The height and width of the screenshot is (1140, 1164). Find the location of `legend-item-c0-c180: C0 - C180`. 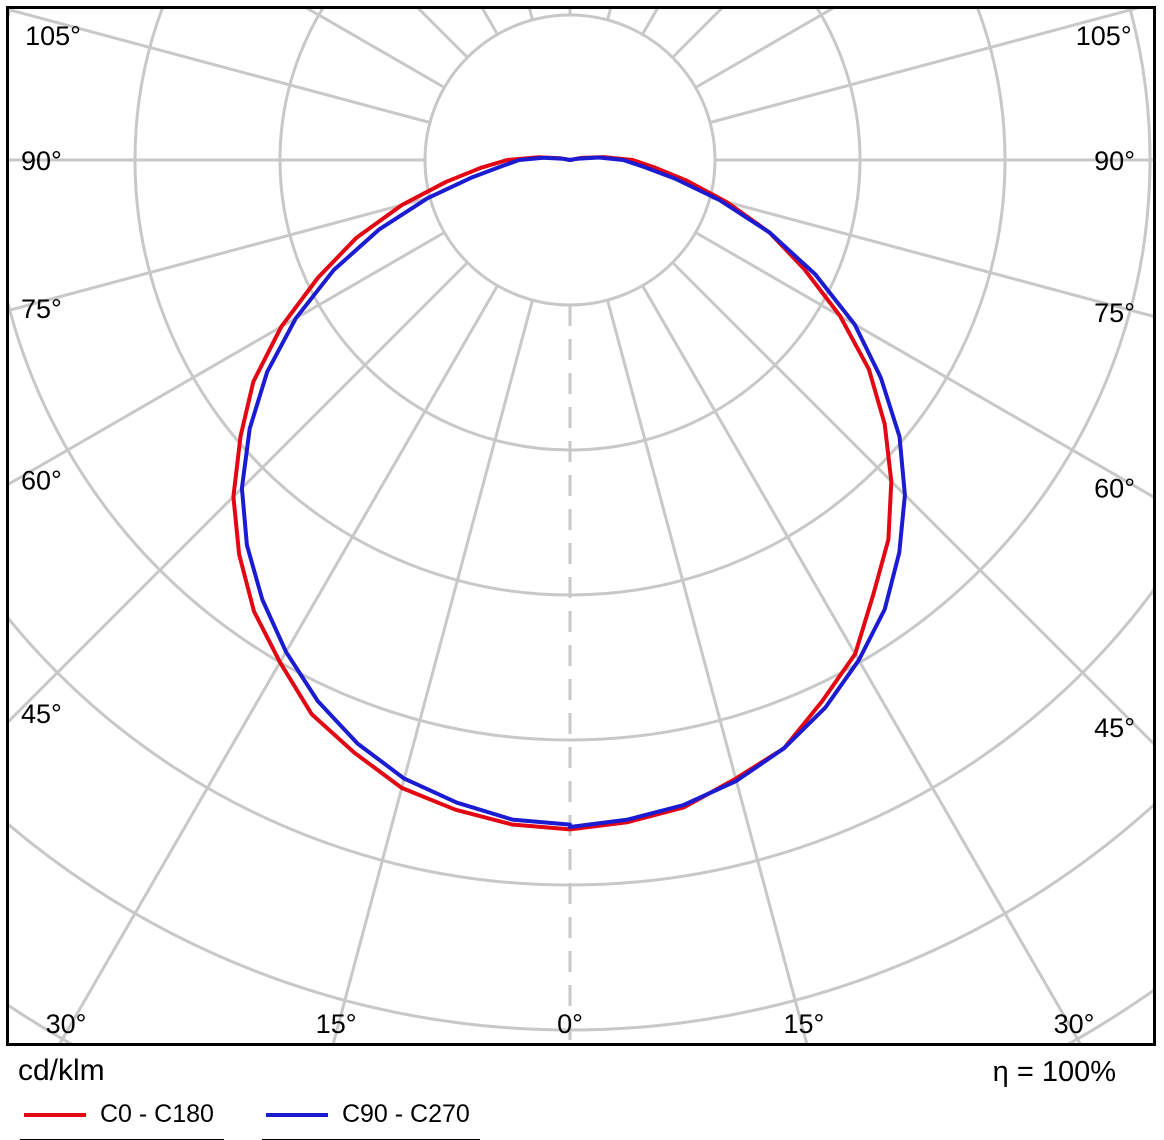

legend-item-c0-c180: C0 - C180 is located at coordinates (122, 1118).